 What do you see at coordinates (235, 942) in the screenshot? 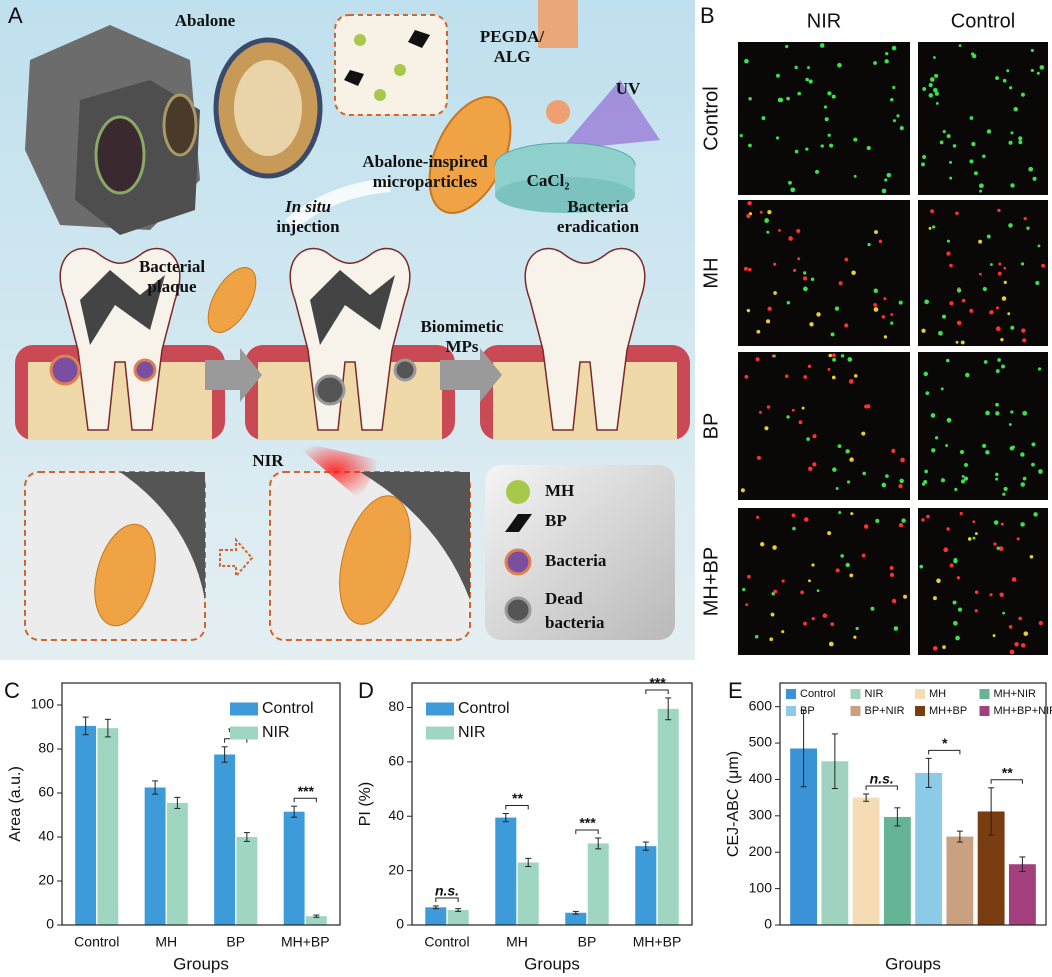
I see `x-tick-label: BP` at bounding box center [235, 942].